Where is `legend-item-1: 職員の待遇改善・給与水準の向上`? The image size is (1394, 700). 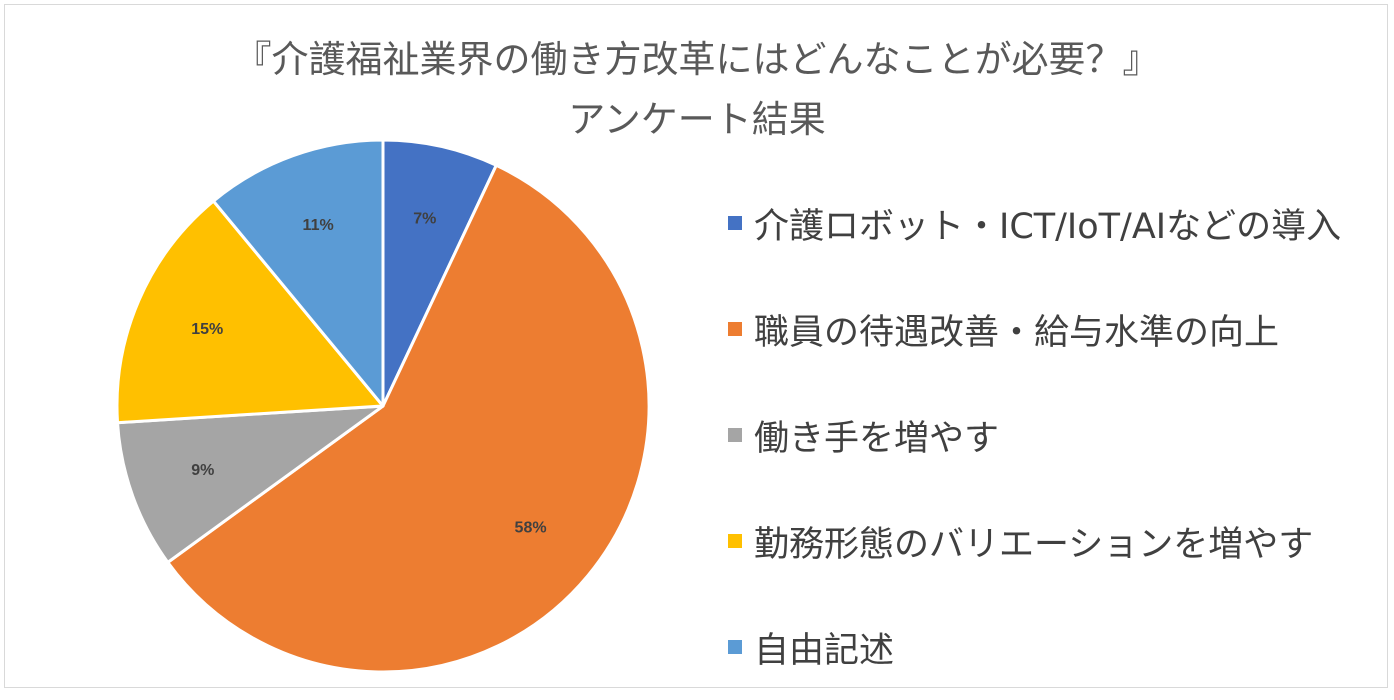
legend-item-1: 職員の待遇改善・給与水準の向上 is located at coordinates (1034, 329).